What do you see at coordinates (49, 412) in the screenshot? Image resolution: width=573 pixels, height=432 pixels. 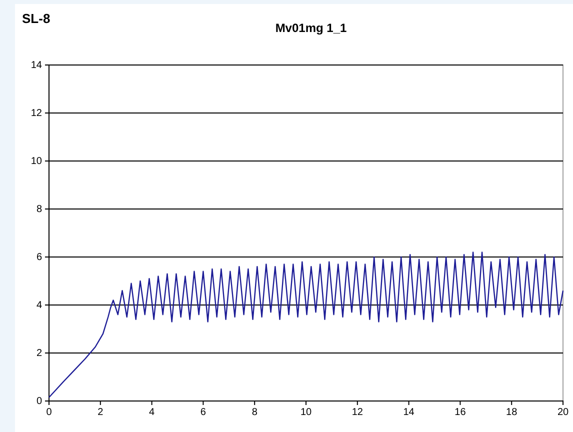 I see `x-tick-label: 0` at bounding box center [49, 412].